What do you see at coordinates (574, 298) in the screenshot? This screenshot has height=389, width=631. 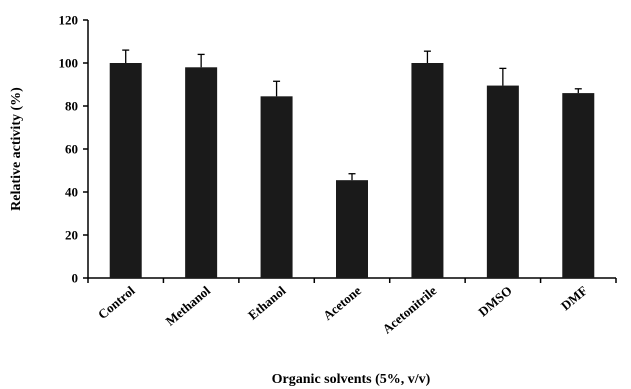 I see `category-label: DMF` at bounding box center [574, 298].